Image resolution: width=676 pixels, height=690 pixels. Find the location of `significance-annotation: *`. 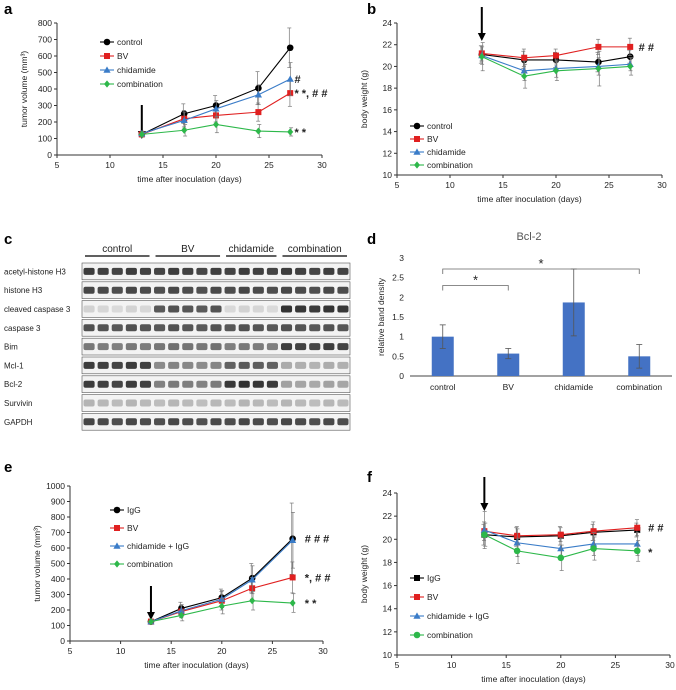

significance-annotation: * is located at coordinates (650, 553).